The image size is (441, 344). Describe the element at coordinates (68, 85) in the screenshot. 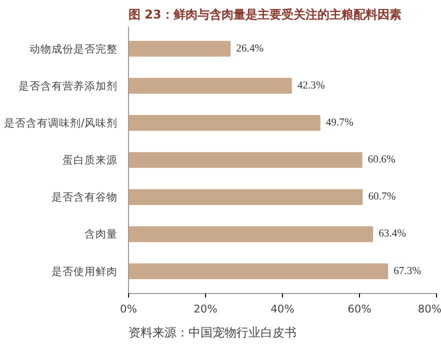

I see `y-tick-label: 是否含有营养添加剂` at that location.